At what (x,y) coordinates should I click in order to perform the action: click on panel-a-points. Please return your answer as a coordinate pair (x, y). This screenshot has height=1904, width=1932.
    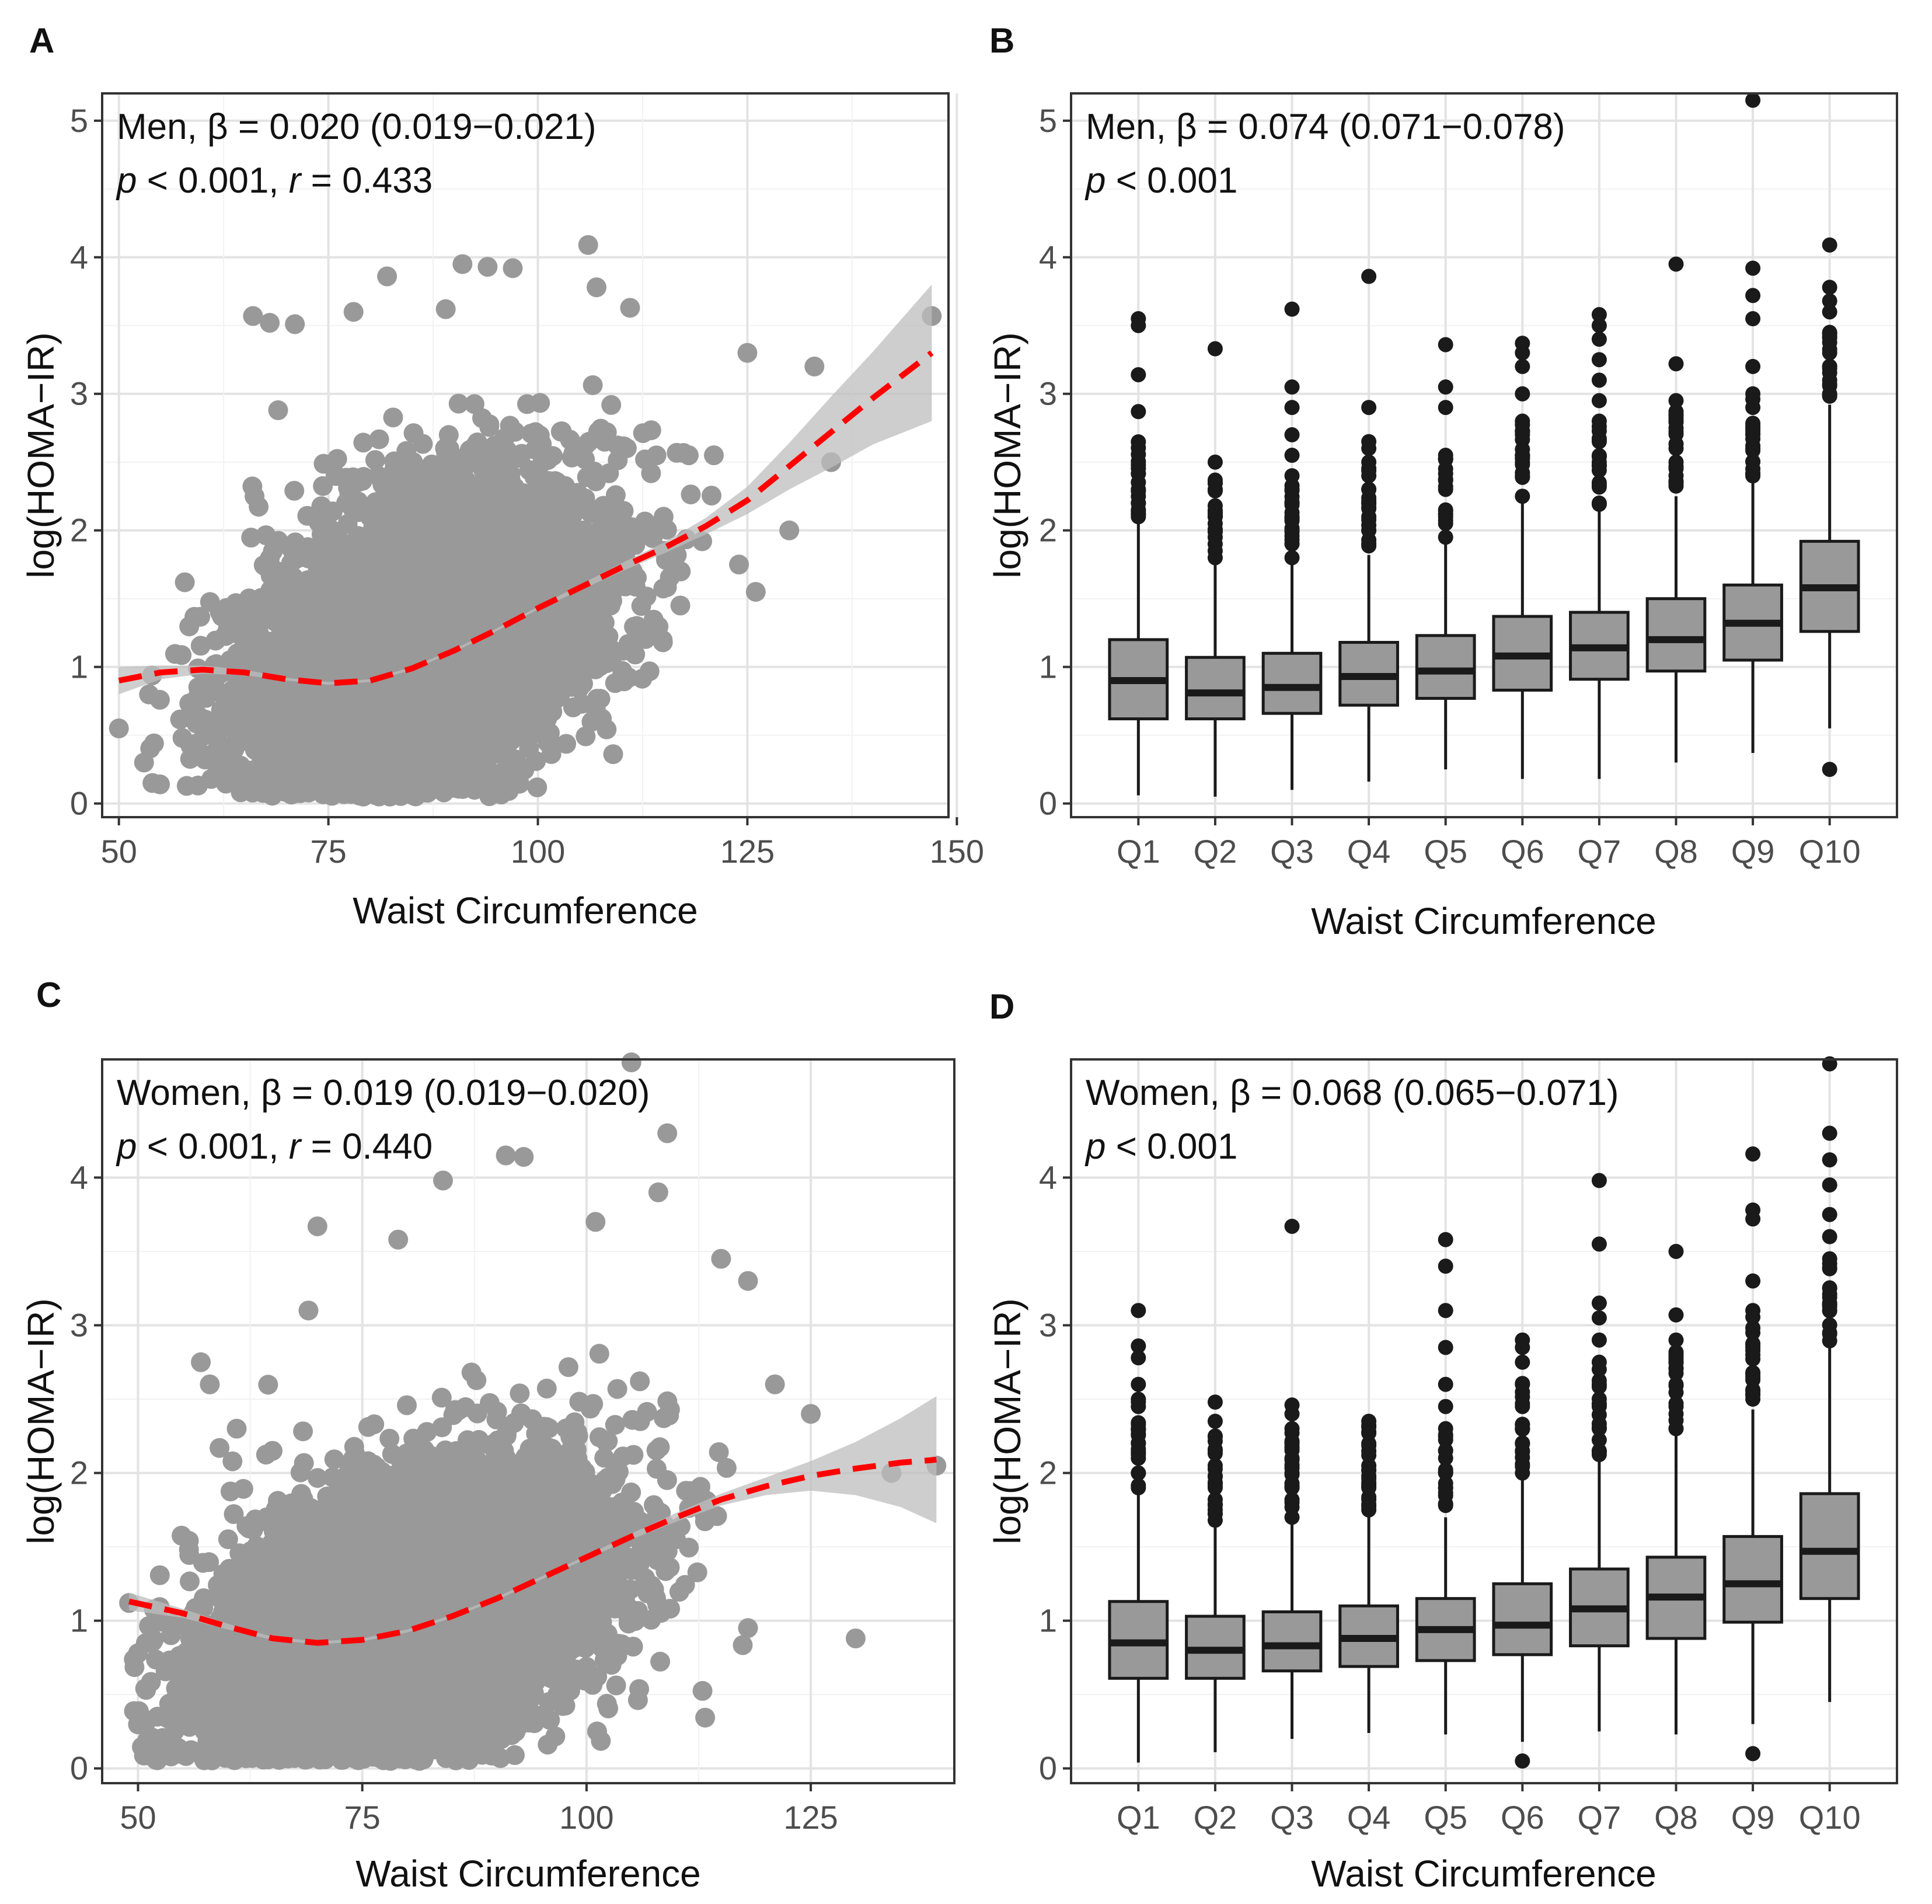
    Looking at the image, I should click on (525, 521).